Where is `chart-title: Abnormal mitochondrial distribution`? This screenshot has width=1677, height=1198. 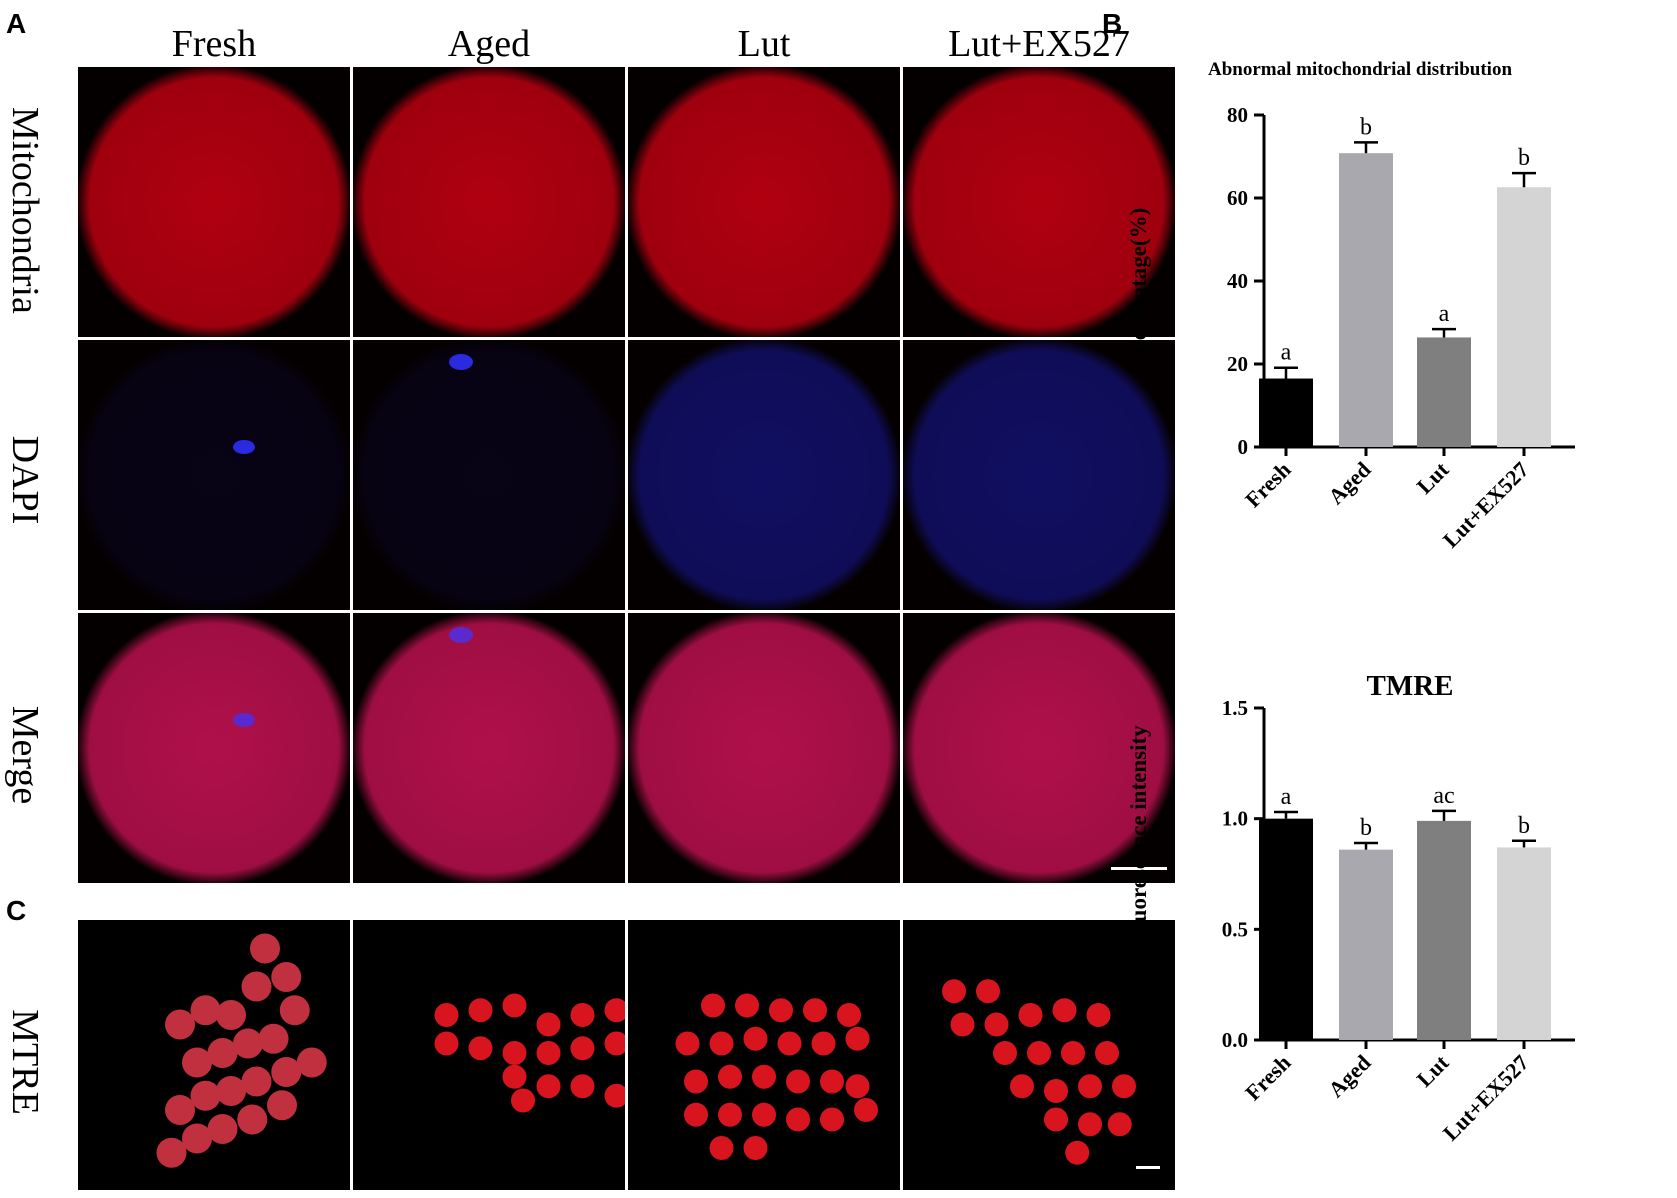
chart-title: Abnormal mitochondrial distribution is located at coordinates (1360, 69).